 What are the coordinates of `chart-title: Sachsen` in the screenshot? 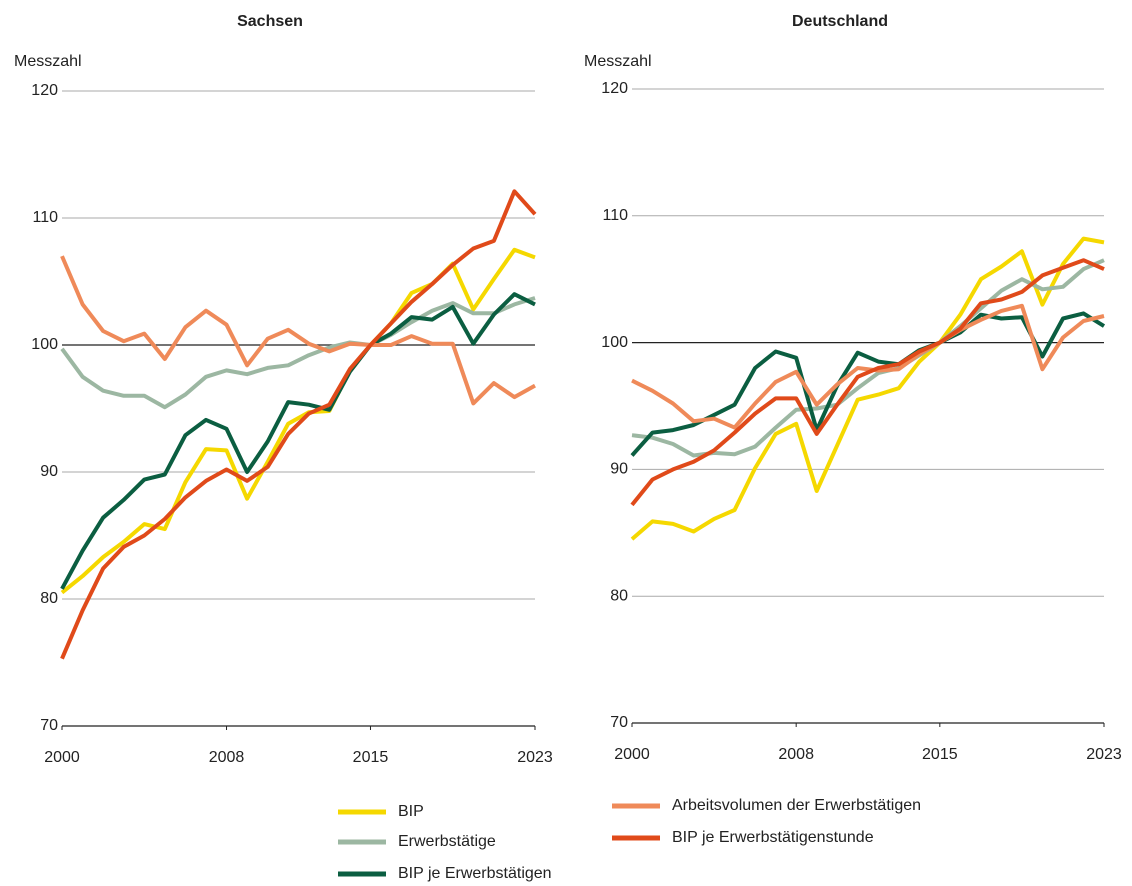 It's located at (270, 21).